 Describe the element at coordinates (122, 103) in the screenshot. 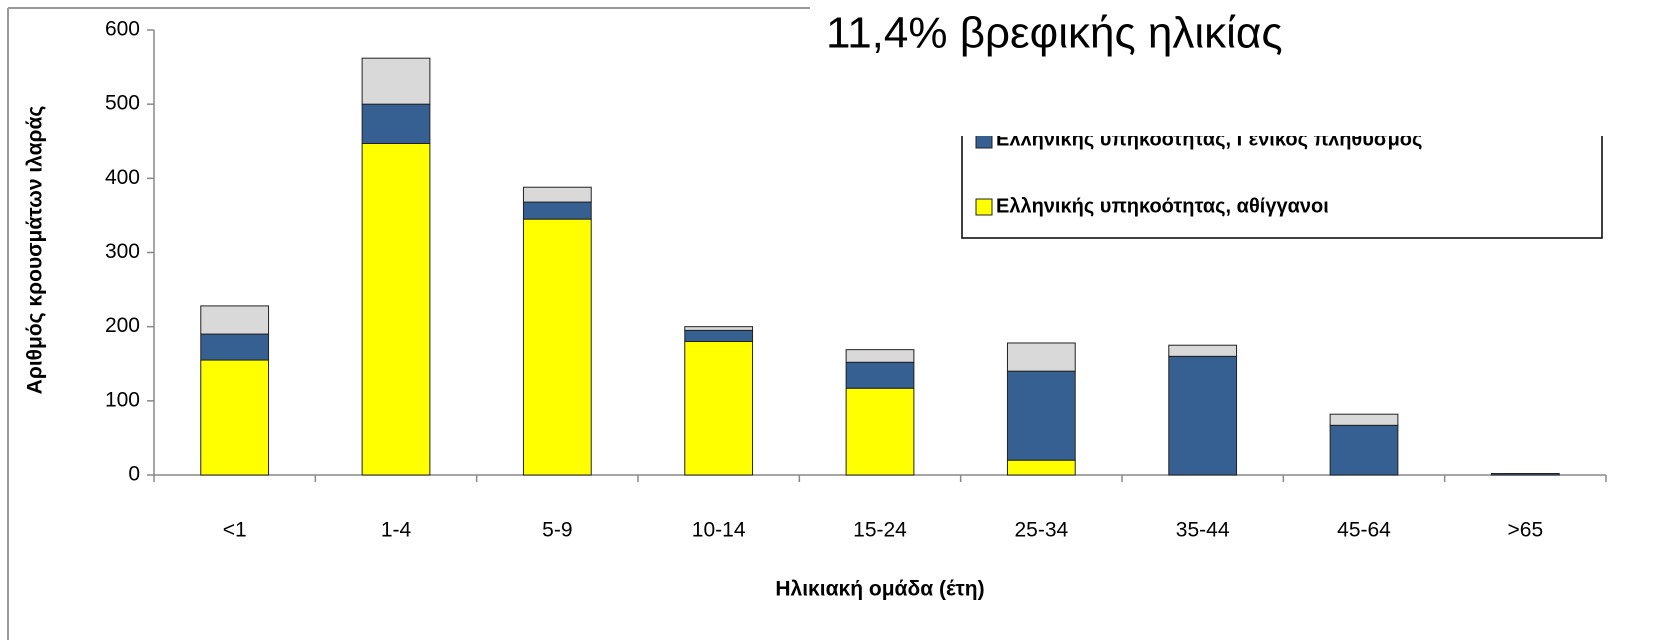

I see `y-tick-label: 500` at that location.